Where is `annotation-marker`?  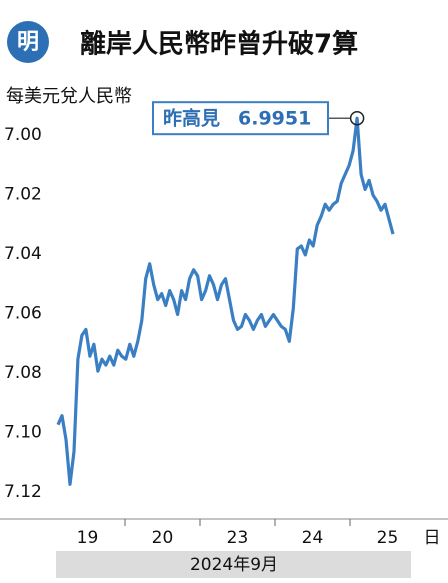 annotation-marker is located at coordinates (357, 118).